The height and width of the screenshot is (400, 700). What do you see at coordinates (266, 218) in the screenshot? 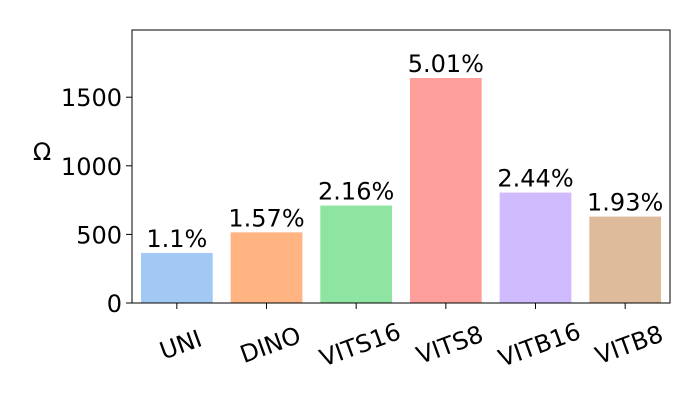
I see `bar-annotation: 1.57%` at bounding box center [266, 218].